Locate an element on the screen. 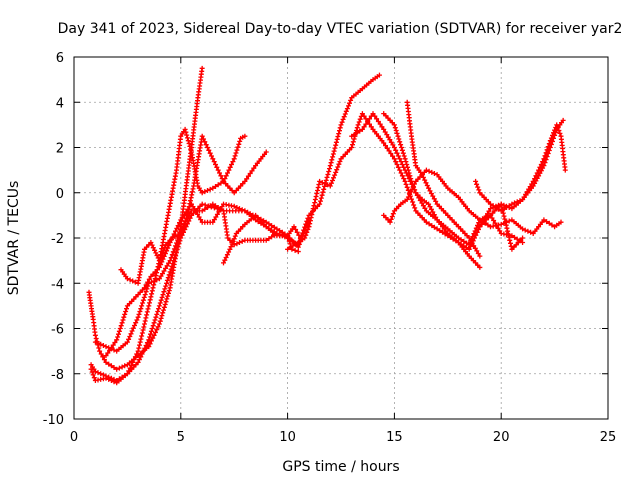 Image resolution: width=640 pixels, height=480 pixels. y-tick-label: -6 is located at coordinates (57, 330).